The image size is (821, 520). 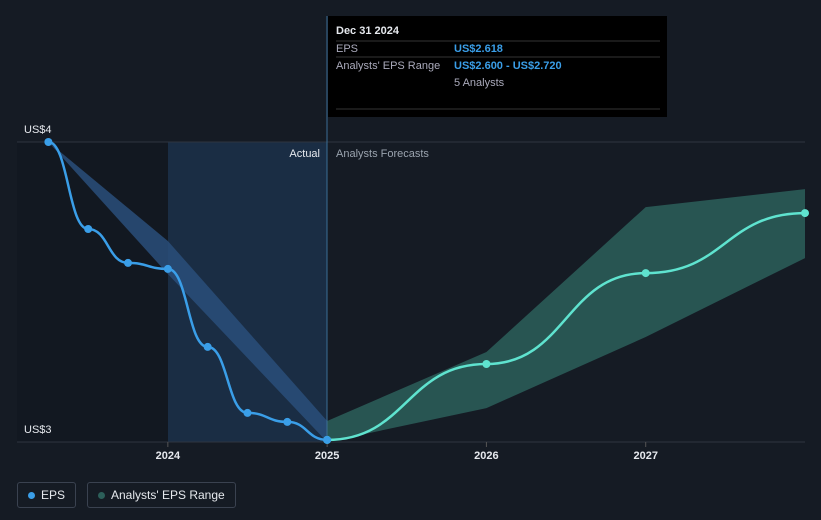 What do you see at coordinates (168, 456) in the screenshot?
I see `x-tick-label: 2024` at bounding box center [168, 456].